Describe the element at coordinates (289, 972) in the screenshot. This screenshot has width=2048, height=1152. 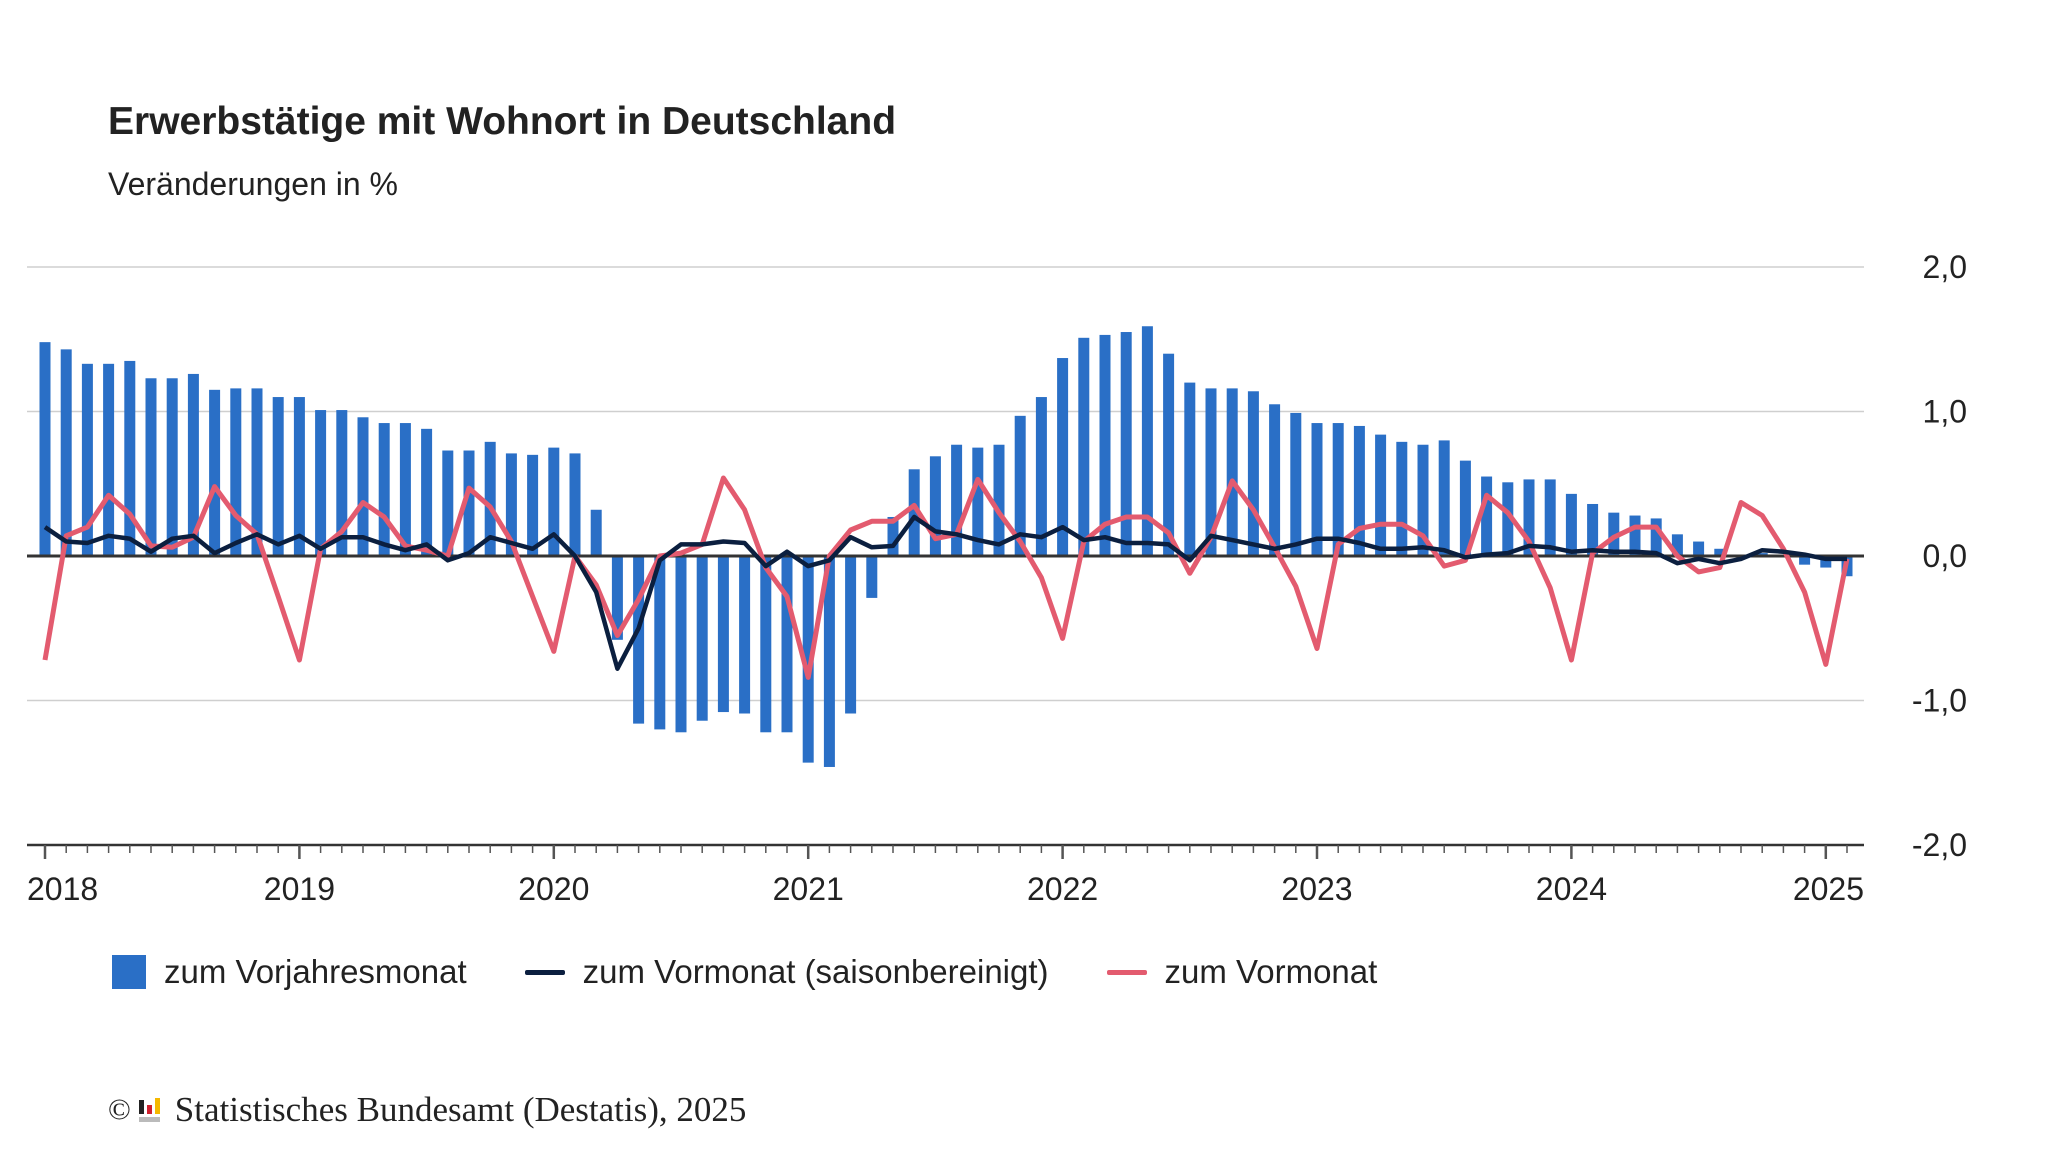
I see `legend-item-vorjahresmonat: zum Vorjahresmonat` at that location.